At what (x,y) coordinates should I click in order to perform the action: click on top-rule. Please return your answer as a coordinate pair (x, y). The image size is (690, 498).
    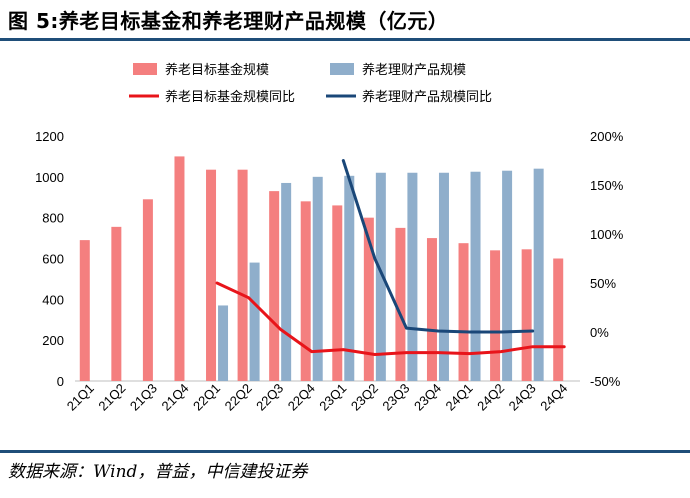
    Looking at the image, I should click on (345, 39).